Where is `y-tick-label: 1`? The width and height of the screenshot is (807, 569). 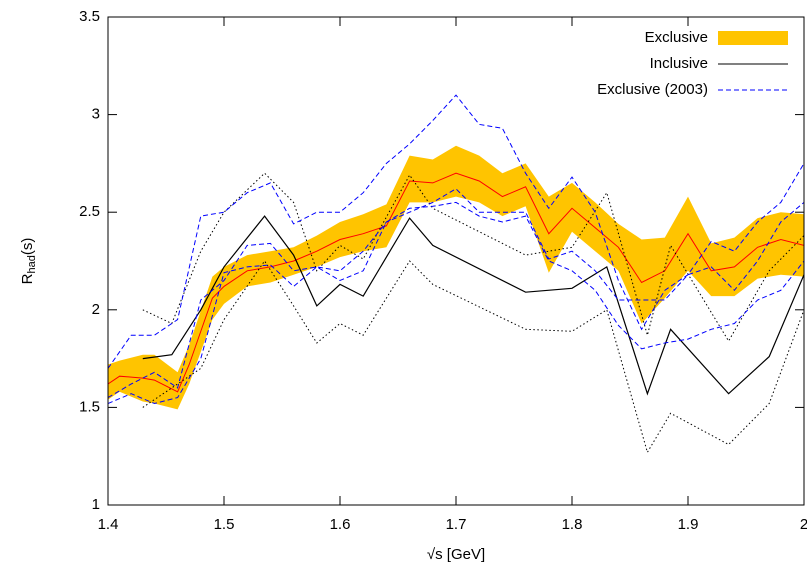
y-tick-label: 1 is located at coordinates (96, 504).